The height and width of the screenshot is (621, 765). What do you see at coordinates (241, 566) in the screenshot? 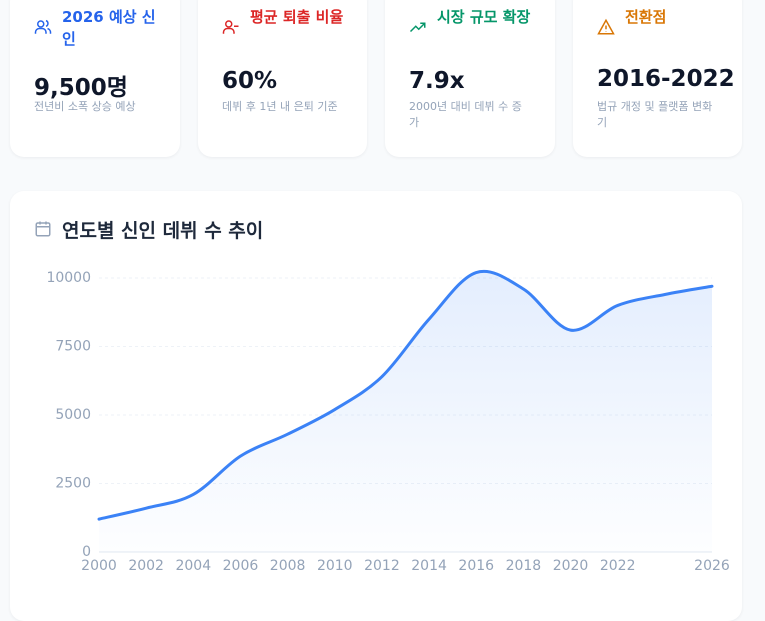
I see `x-tick-label: 2006` at bounding box center [241, 566].